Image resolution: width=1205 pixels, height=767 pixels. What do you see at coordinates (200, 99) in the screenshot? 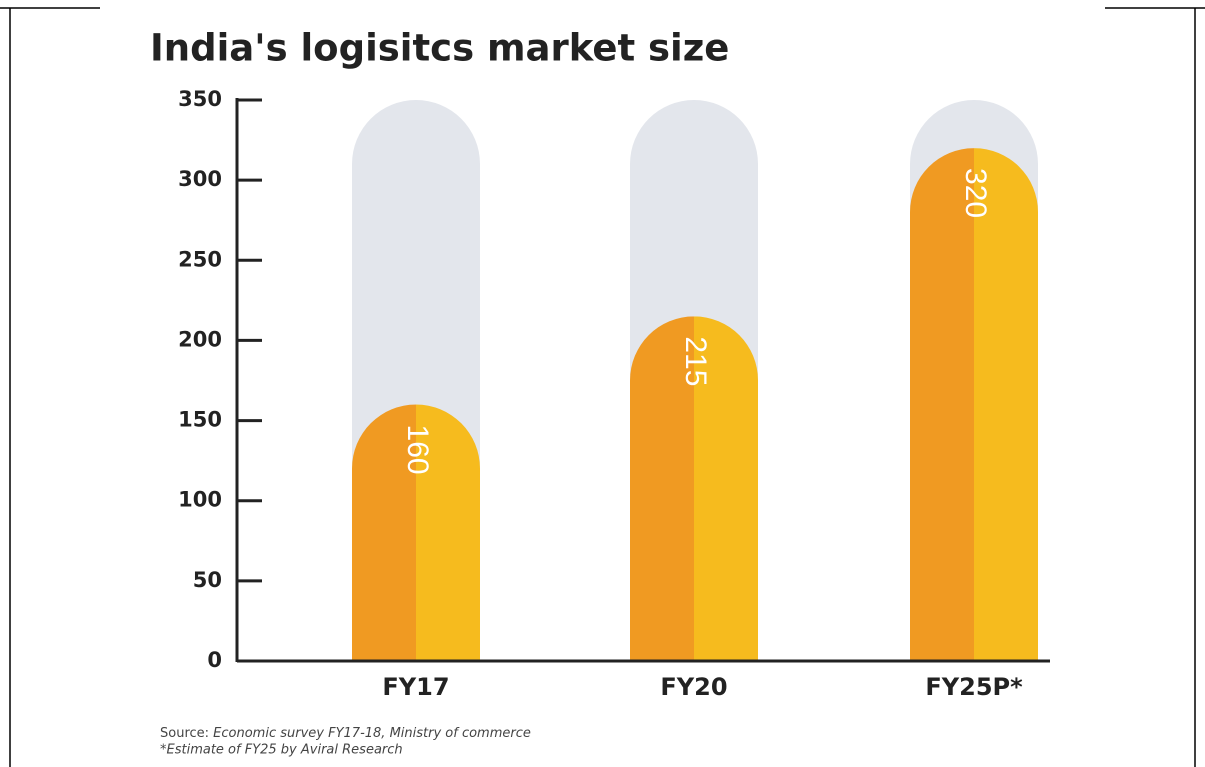
I see `y-tick-label: 350` at bounding box center [200, 99].